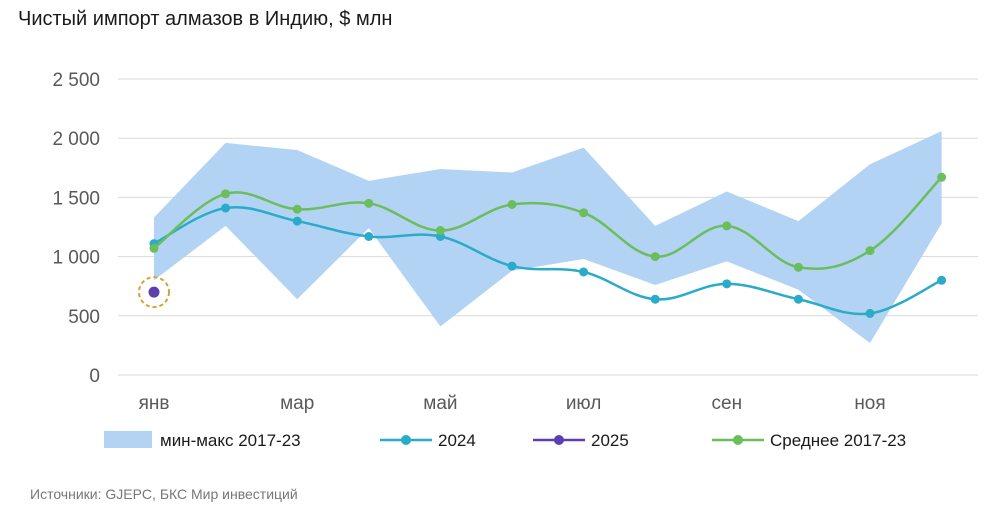  Describe the element at coordinates (128, 439) in the screenshot. I see `legend-swatch` at that location.